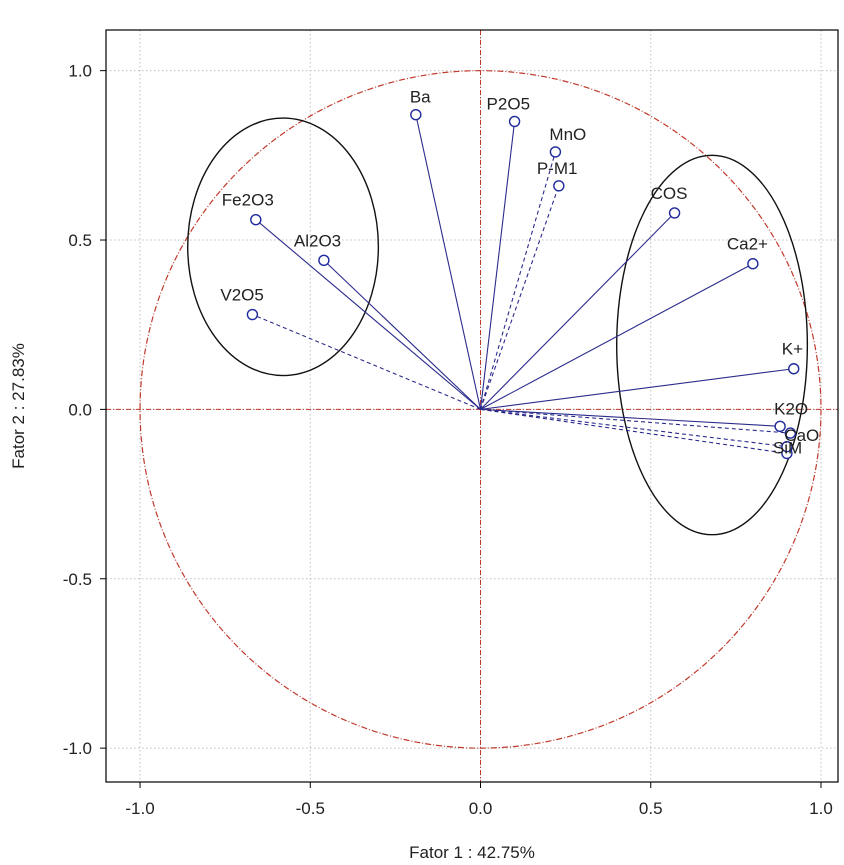 Image resolution: width=844 pixels, height=865 pixels. Describe the element at coordinates (80, 71) in the screenshot. I see `y-tick-label: 1.0` at that location.